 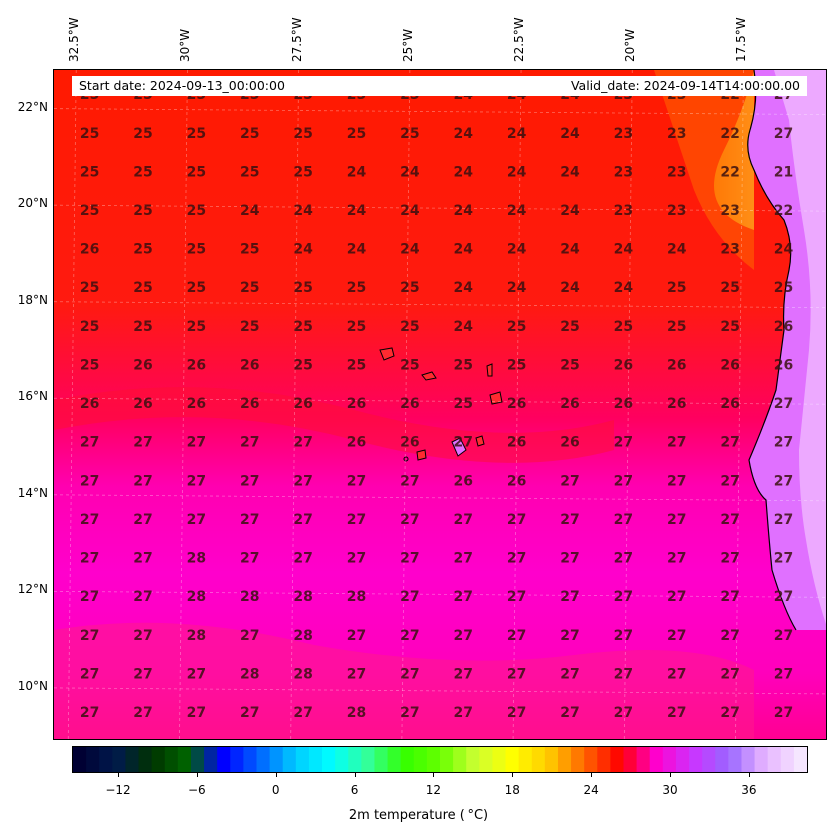 What do you see at coordinates (387, 354) in the screenshot?
I see `island-santo-antao` at bounding box center [387, 354].